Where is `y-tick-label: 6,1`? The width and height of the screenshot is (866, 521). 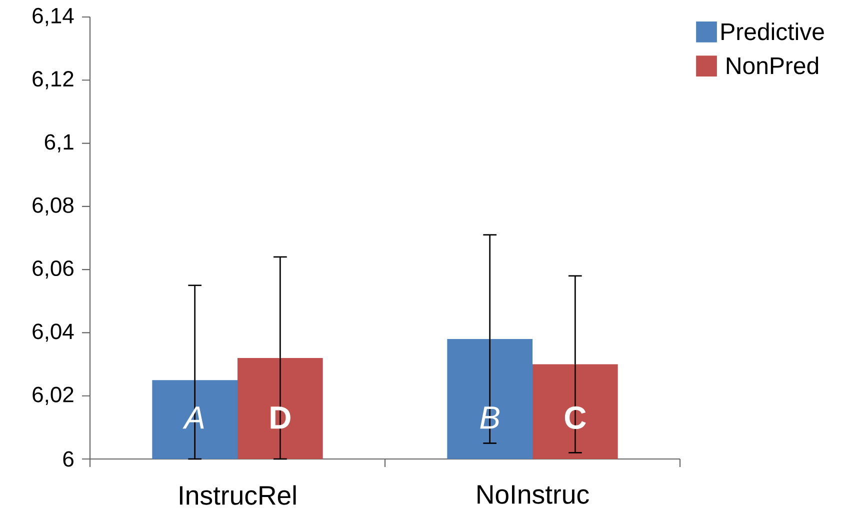 y-tick-label: 6,1 is located at coordinates (59, 143).